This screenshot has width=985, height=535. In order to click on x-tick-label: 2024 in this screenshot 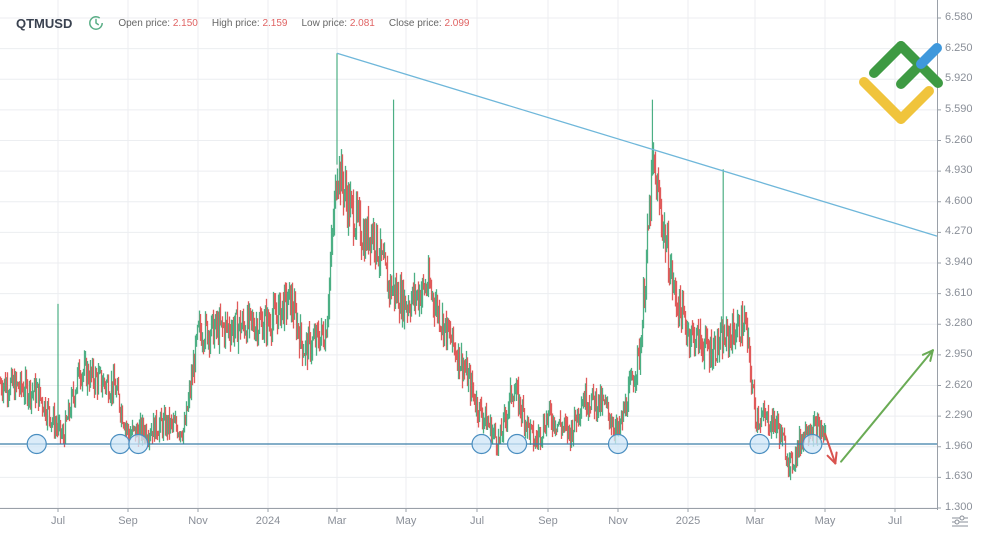, I will do `click(268, 521)`.